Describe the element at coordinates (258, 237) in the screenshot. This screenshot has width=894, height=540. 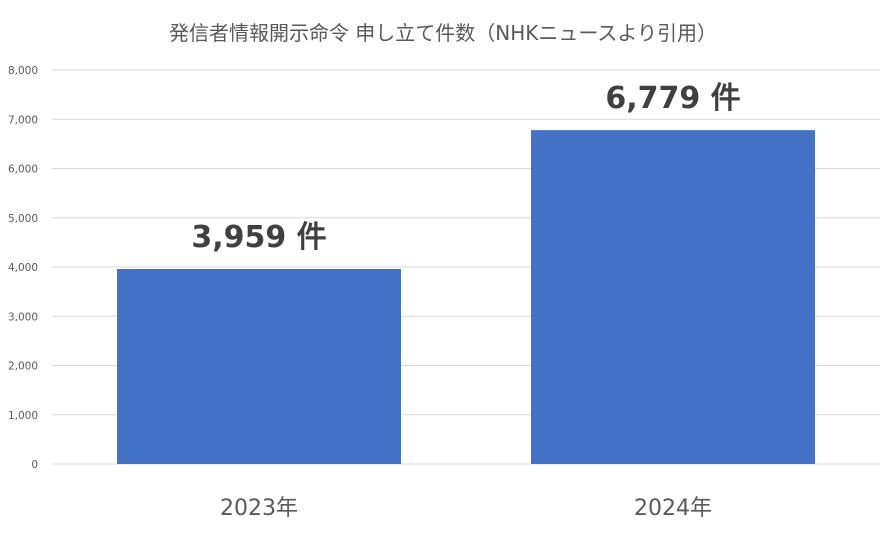
I see `data-label: 3,959 件` at that location.